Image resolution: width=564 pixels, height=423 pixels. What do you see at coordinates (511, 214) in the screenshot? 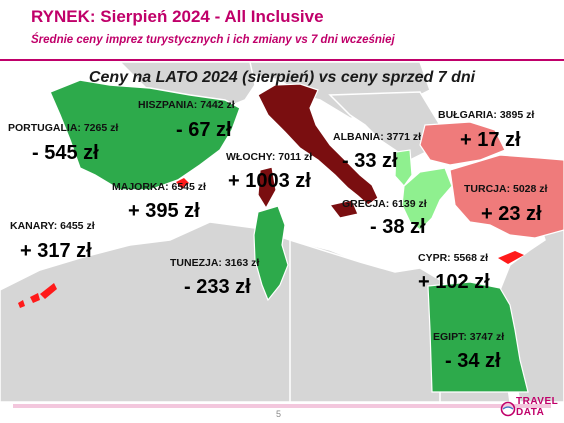
I see `change-turcja: + 23 zł` at bounding box center [511, 214].